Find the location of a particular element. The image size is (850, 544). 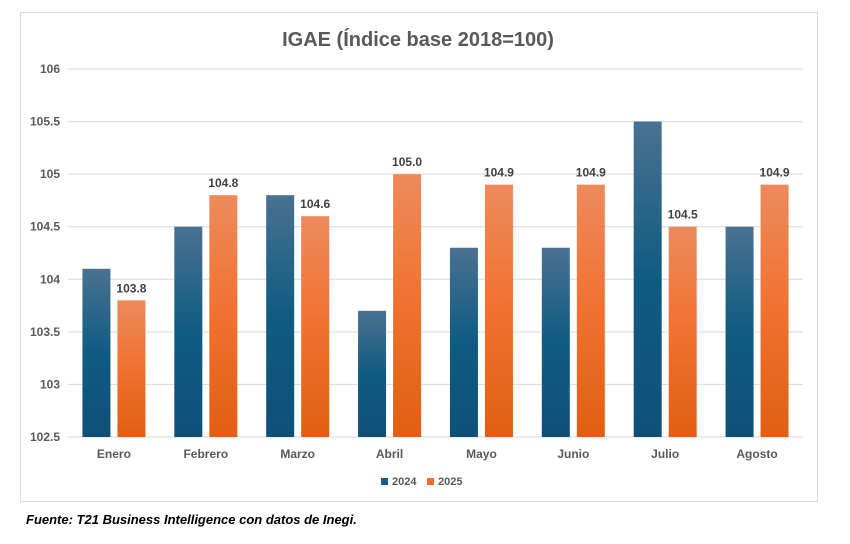

x-tick-label: Febrero is located at coordinates (205, 454).